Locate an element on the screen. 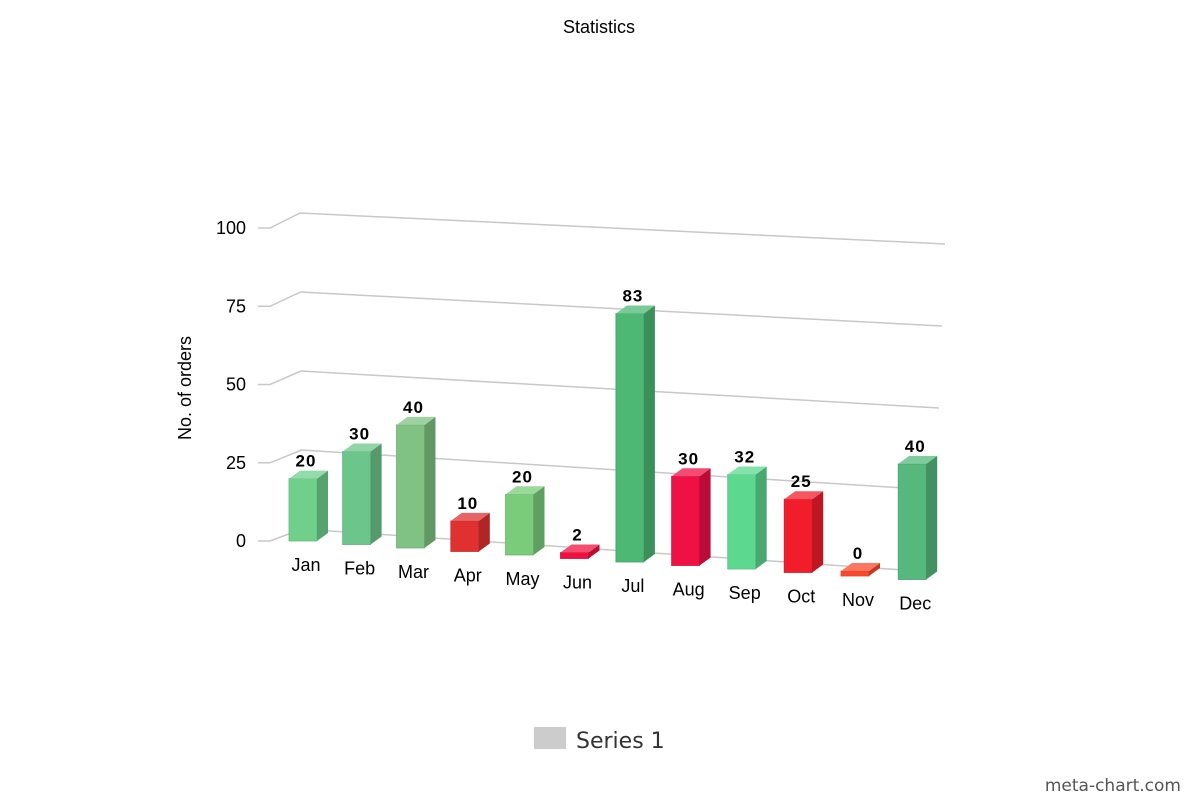 The width and height of the screenshot is (1200, 800). data-label-nov: 0 is located at coordinates (858, 553).